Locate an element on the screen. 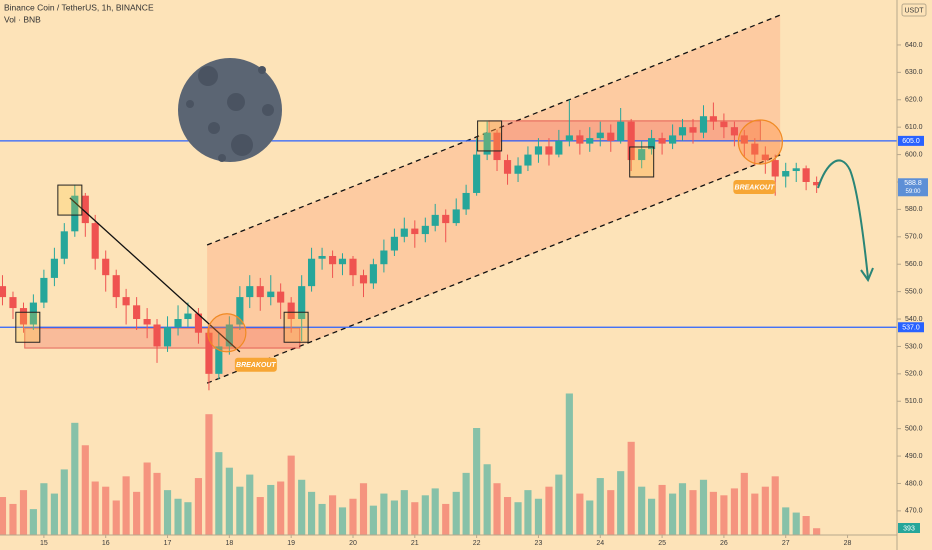 This screenshot has width=932, height=550. level-label: 537.0 is located at coordinates (911, 328).